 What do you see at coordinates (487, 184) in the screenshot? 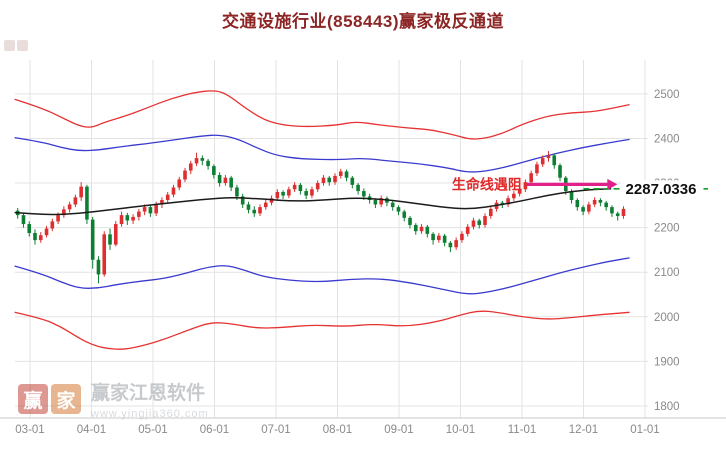
I see `svg-text: 生命线遇阻` at bounding box center [487, 184].